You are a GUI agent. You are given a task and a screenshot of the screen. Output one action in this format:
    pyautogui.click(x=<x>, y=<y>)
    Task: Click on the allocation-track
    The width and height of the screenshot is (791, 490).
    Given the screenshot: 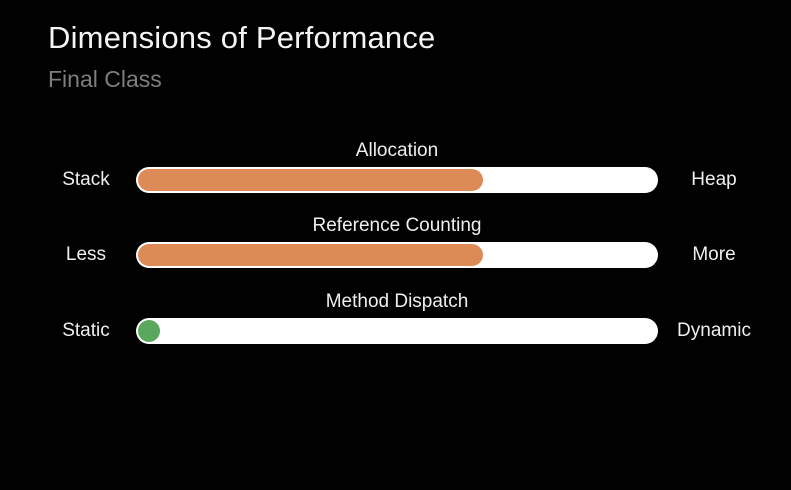 What is the action you would take?
    pyautogui.click(x=397, y=180)
    